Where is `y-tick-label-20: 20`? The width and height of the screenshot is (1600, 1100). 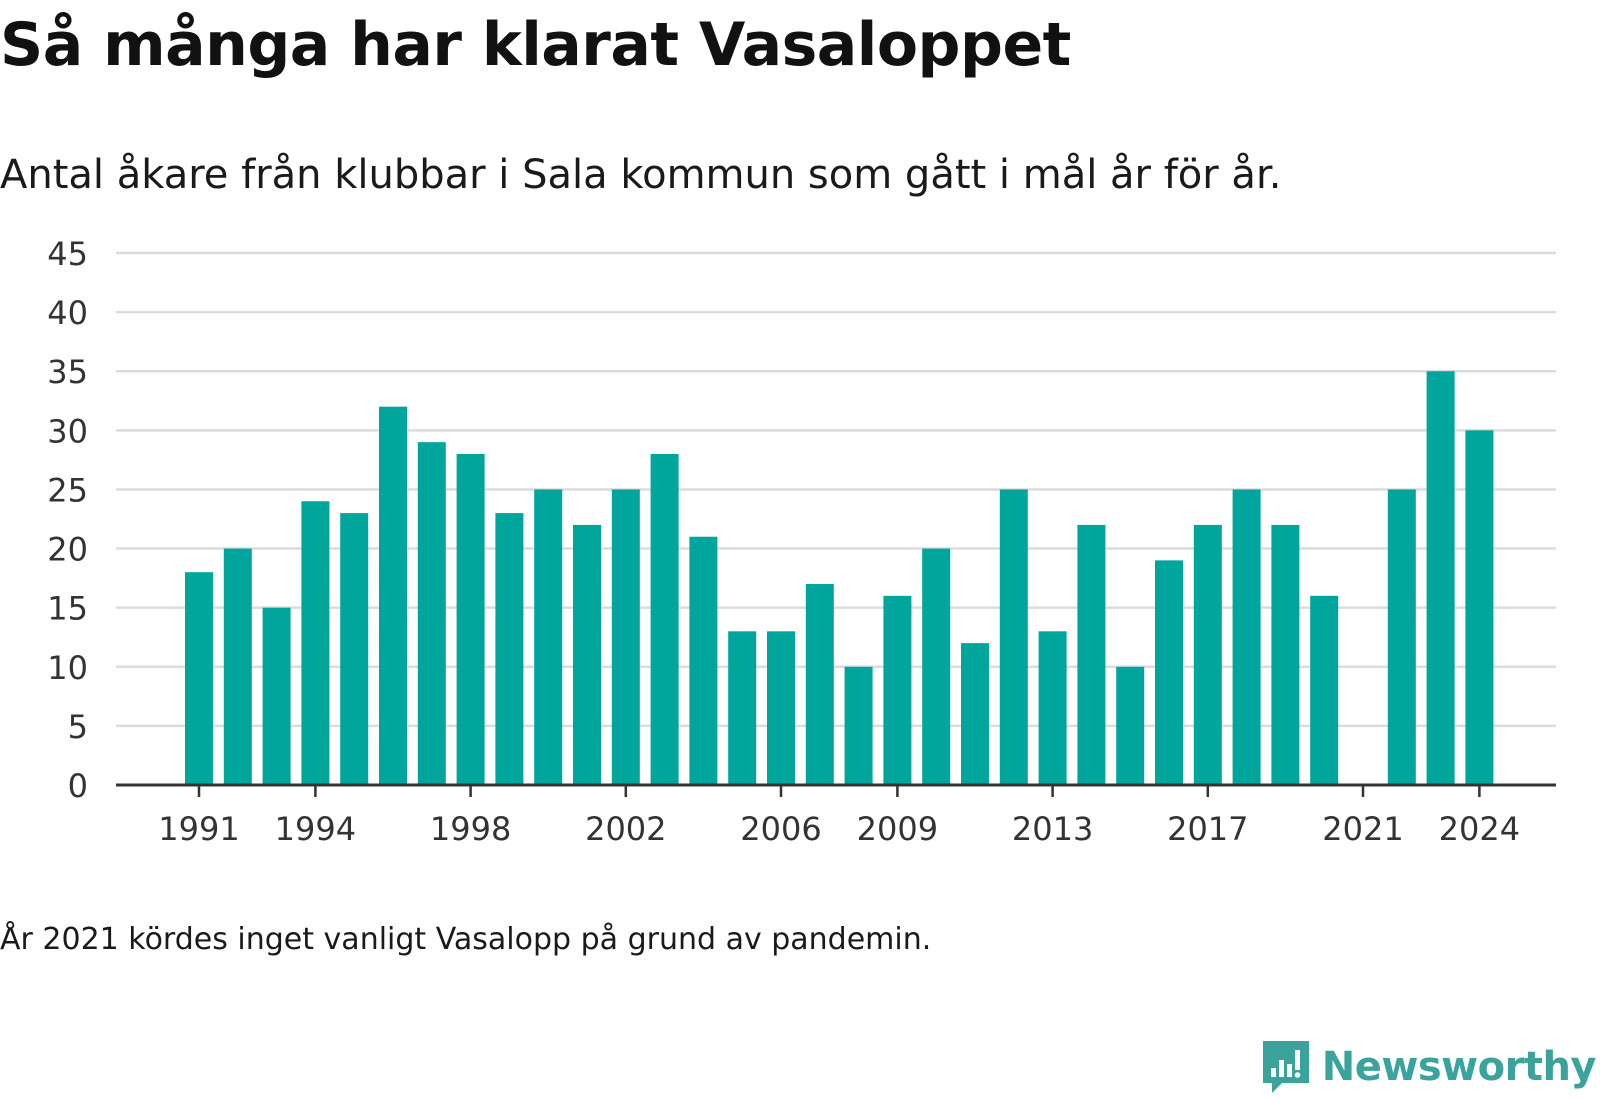
y-tick-label-20: 20 is located at coordinates (67, 550).